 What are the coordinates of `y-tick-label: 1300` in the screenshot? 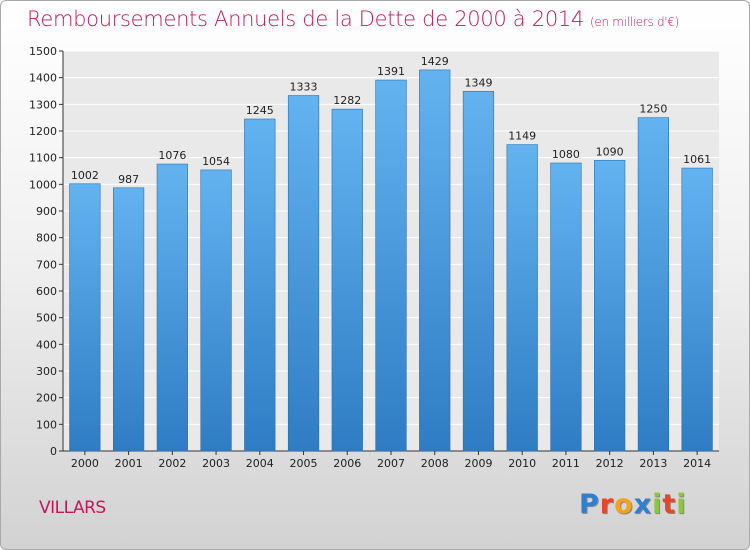 It's located at (43, 104).